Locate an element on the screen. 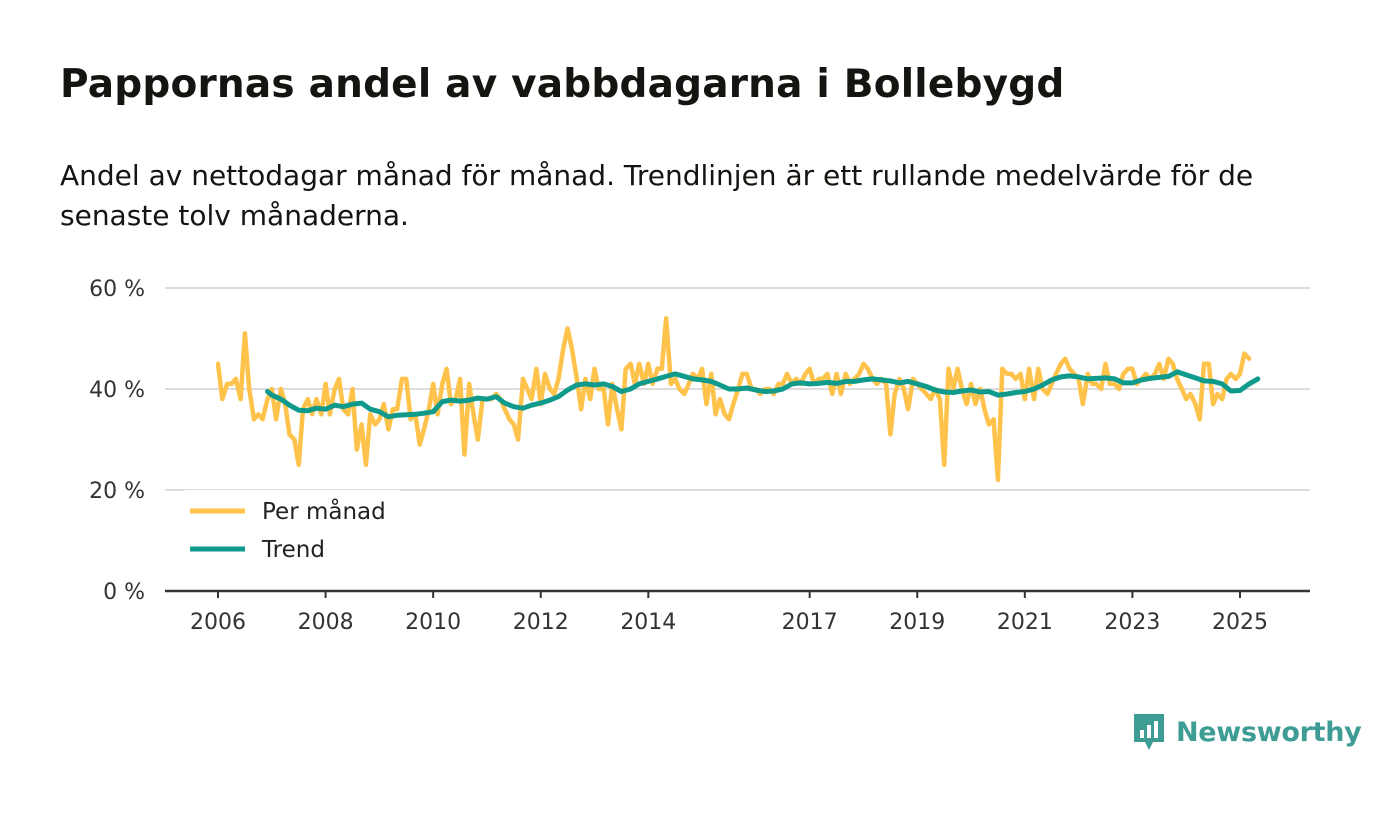 This screenshot has height=813, width=1400. legend-background is located at coordinates (292, 530).